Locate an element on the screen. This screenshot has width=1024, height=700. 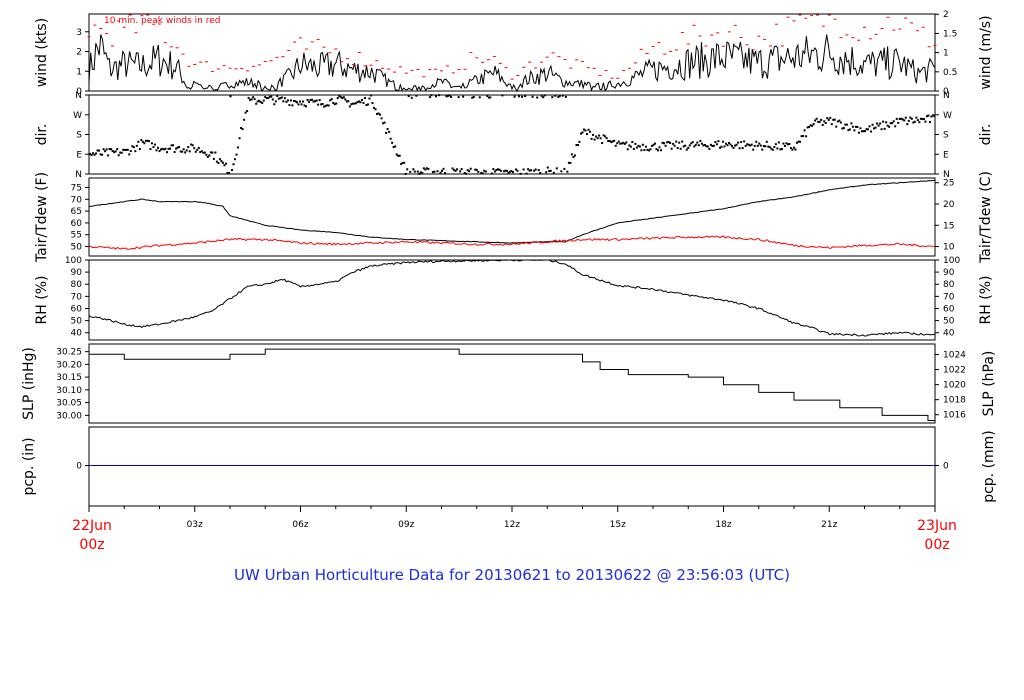
temp-right-tick-label: 10 is located at coordinates (949, 248).